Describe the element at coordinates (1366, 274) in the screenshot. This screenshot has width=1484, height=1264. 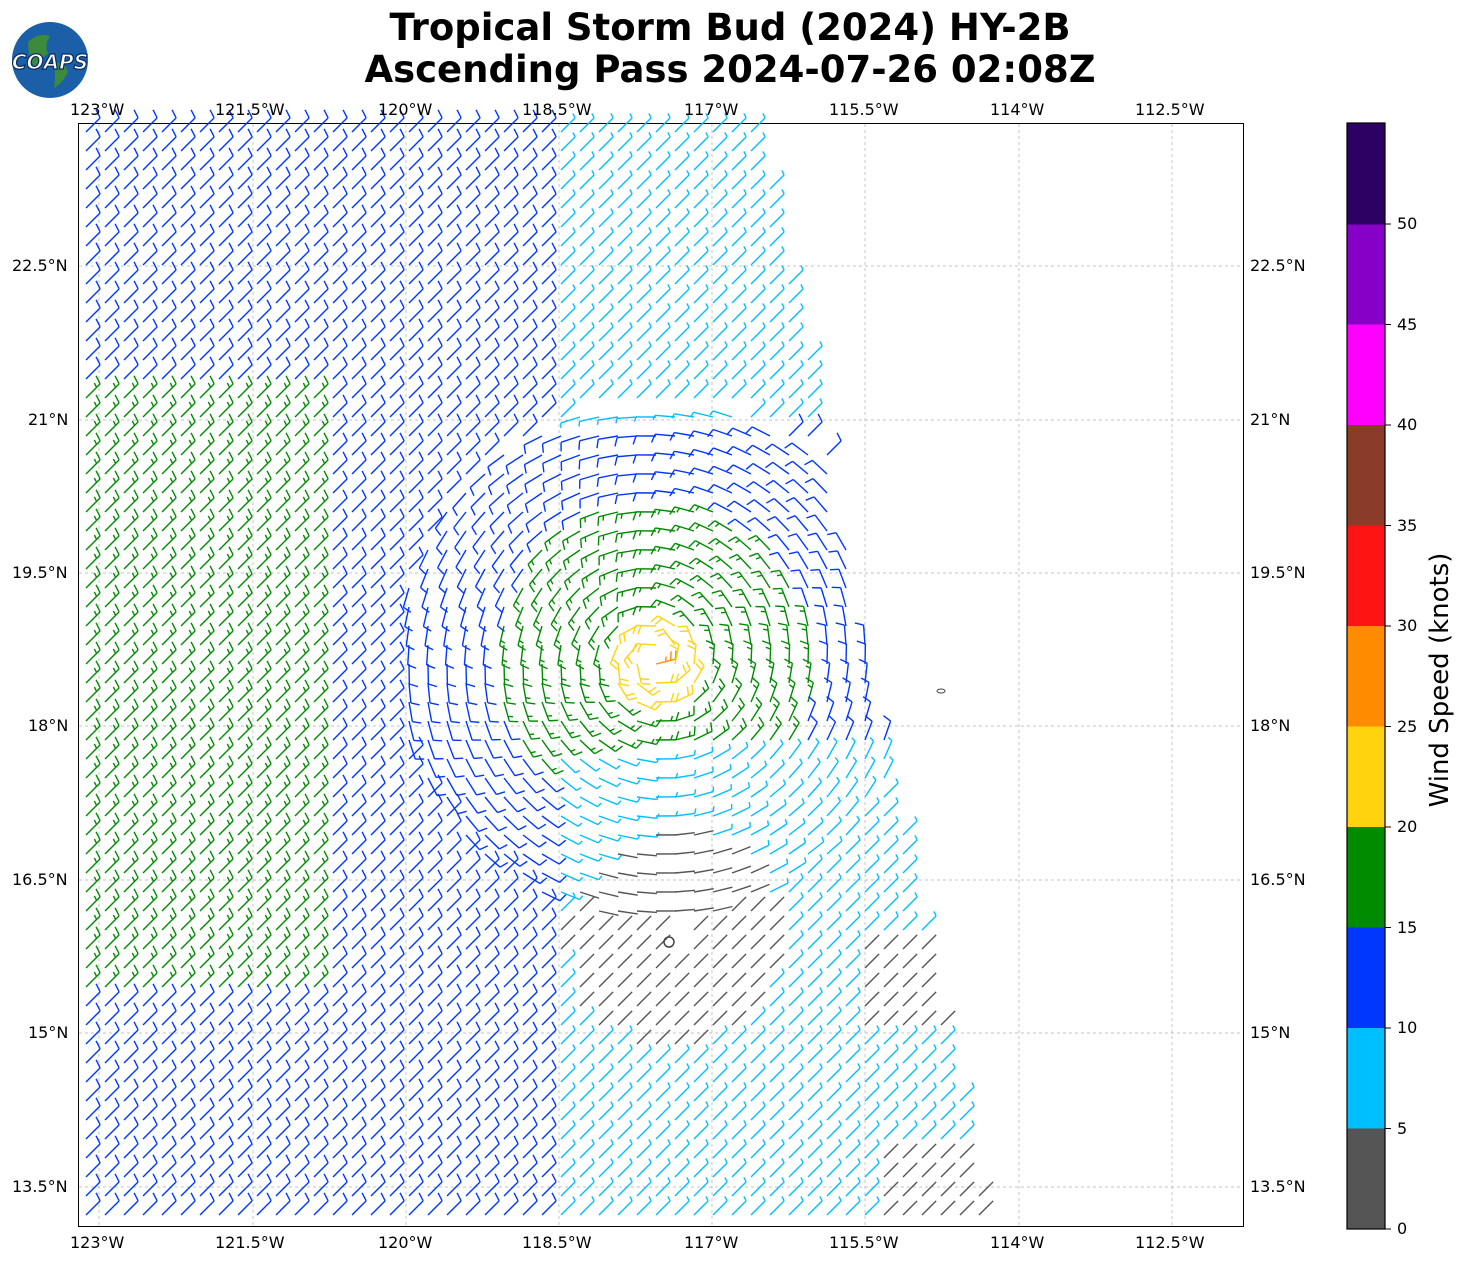
I see `colorbar-segment` at that location.